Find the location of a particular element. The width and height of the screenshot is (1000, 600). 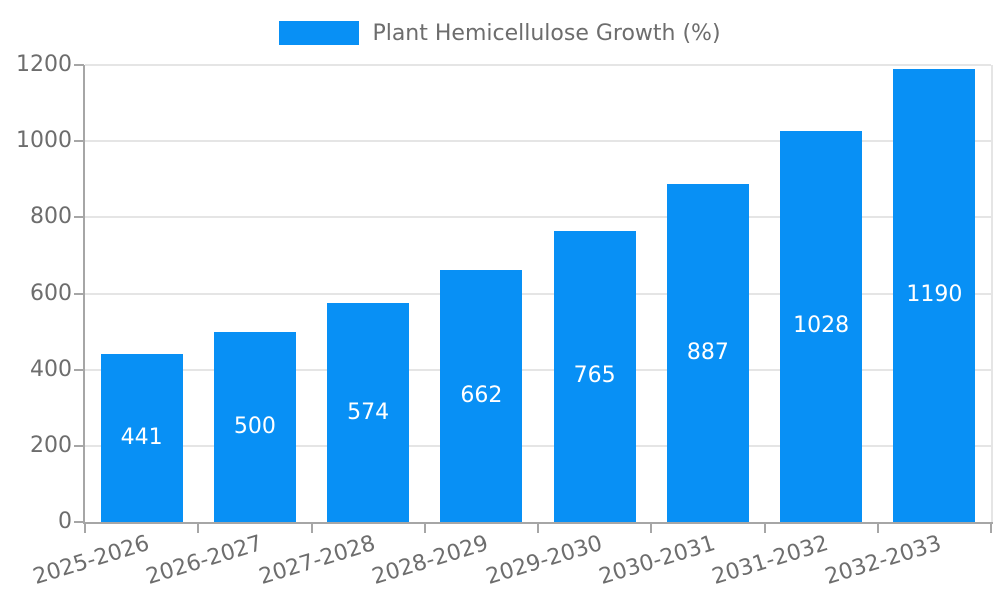

bar: 1190 is located at coordinates (934, 295).